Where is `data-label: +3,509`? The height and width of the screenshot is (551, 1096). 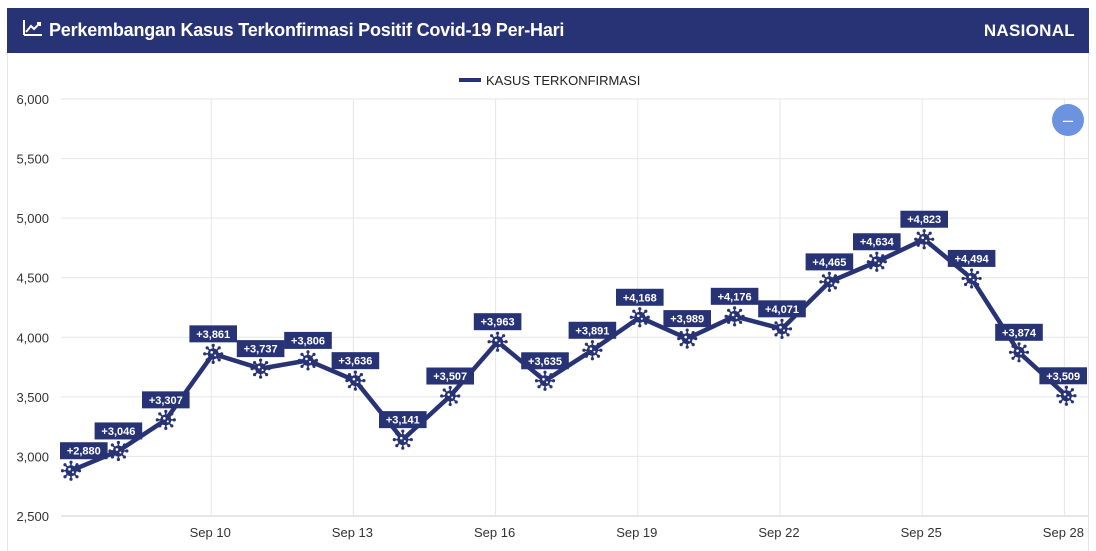
data-label: +3,509 is located at coordinates (1063, 377).